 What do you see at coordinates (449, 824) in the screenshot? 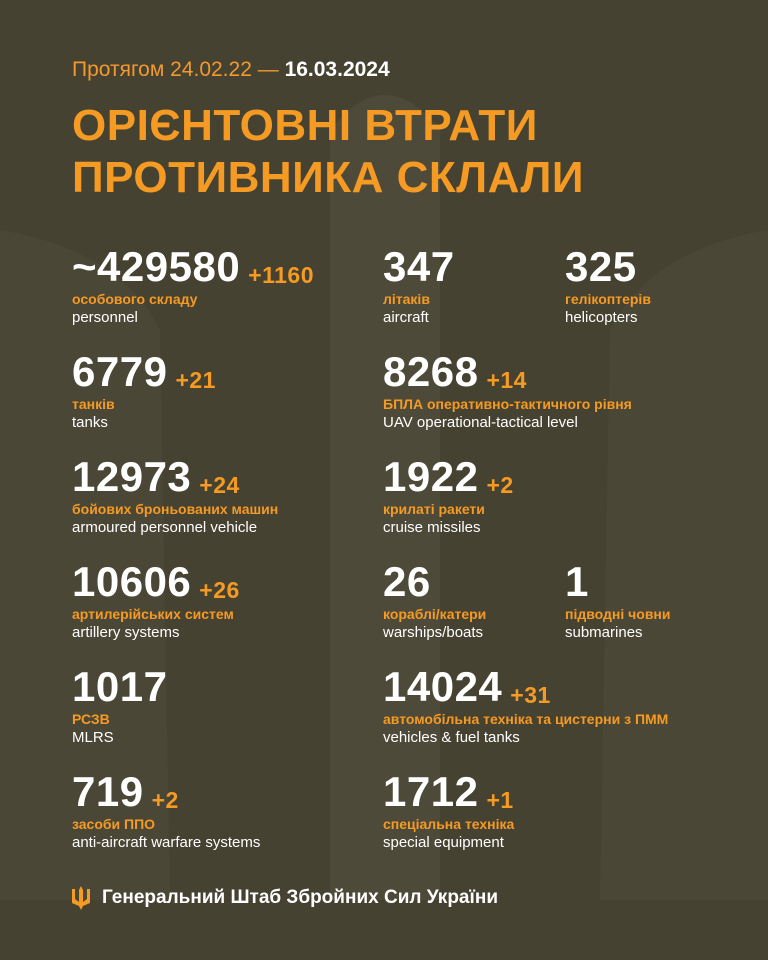
I see `stat-label-ua: спеціальна техніка` at bounding box center [449, 824].